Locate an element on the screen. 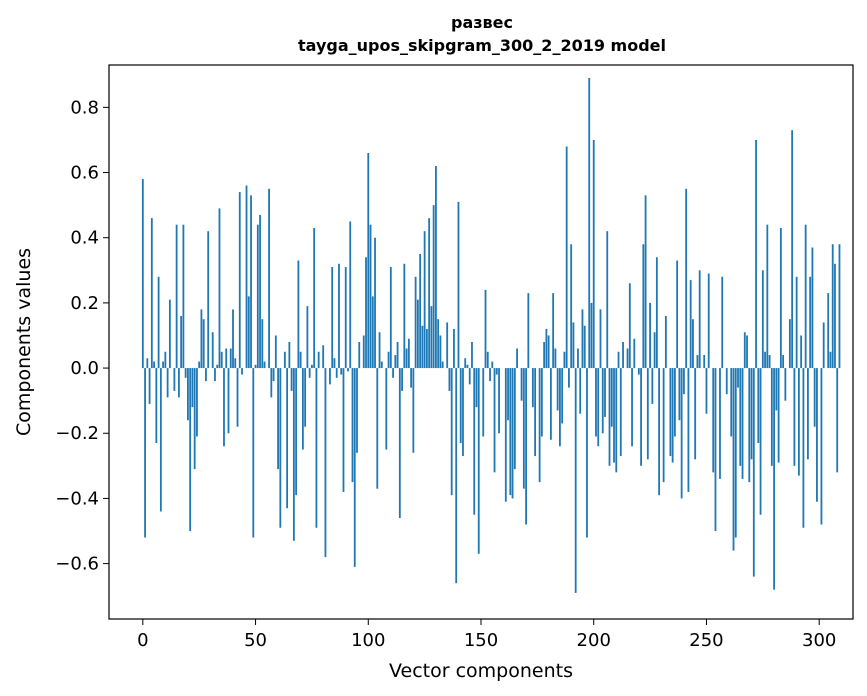 The image size is (867, 696). y-tick-label: 0.2 is located at coordinates (84, 303).